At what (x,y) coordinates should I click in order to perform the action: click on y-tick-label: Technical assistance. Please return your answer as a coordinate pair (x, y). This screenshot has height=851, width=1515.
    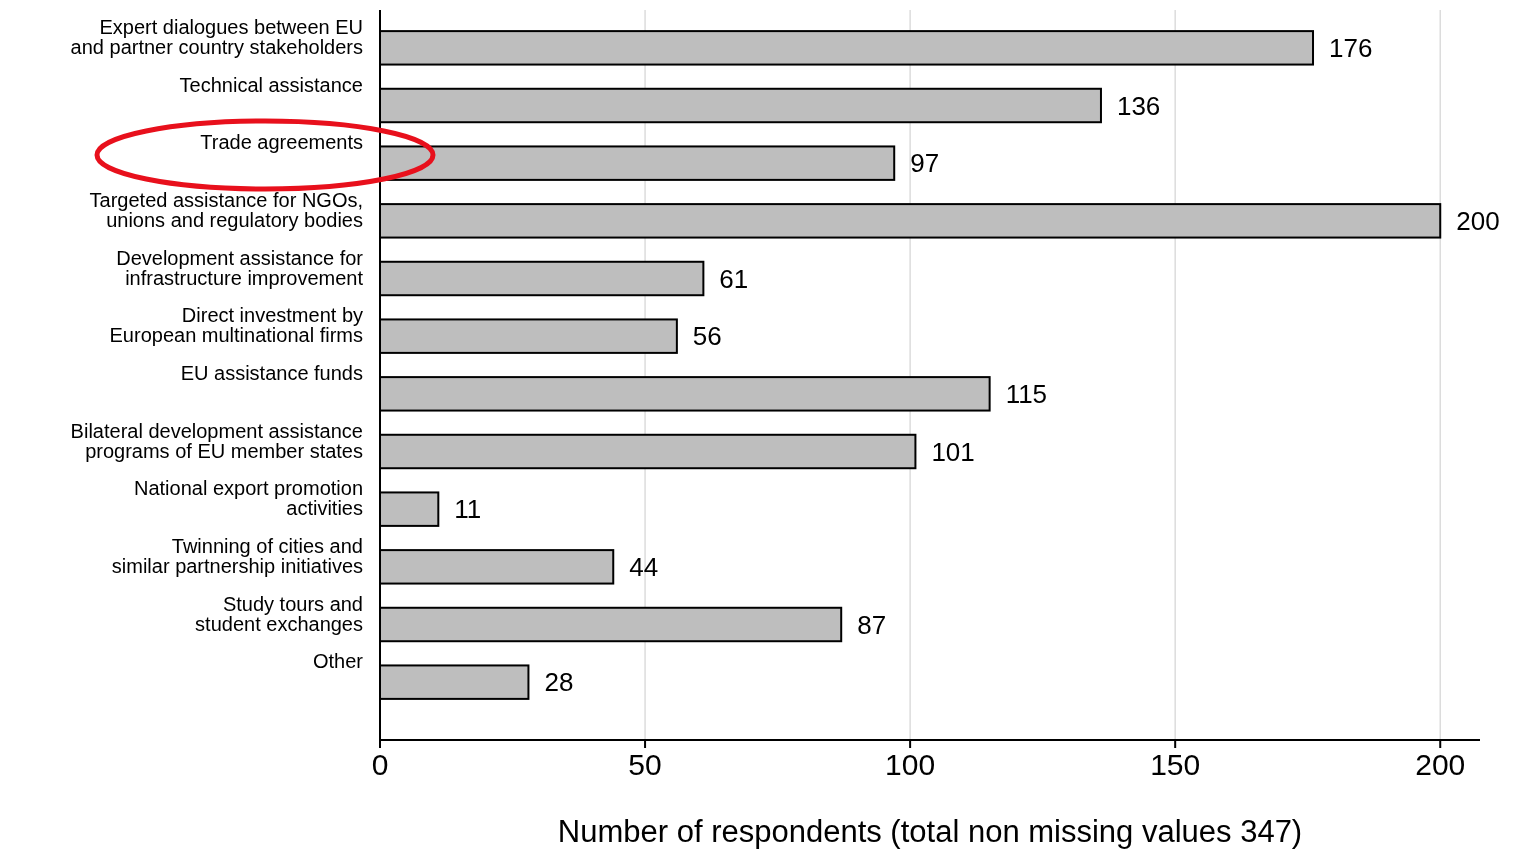
    Looking at the image, I should click on (271, 84).